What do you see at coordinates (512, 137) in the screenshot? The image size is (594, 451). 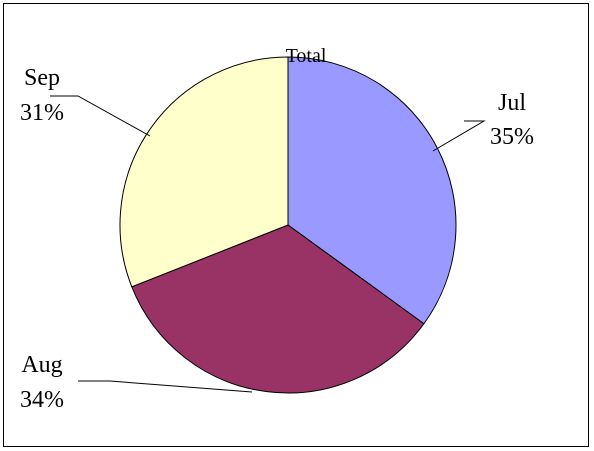 I see `label-jul-percent: 35%` at bounding box center [512, 137].